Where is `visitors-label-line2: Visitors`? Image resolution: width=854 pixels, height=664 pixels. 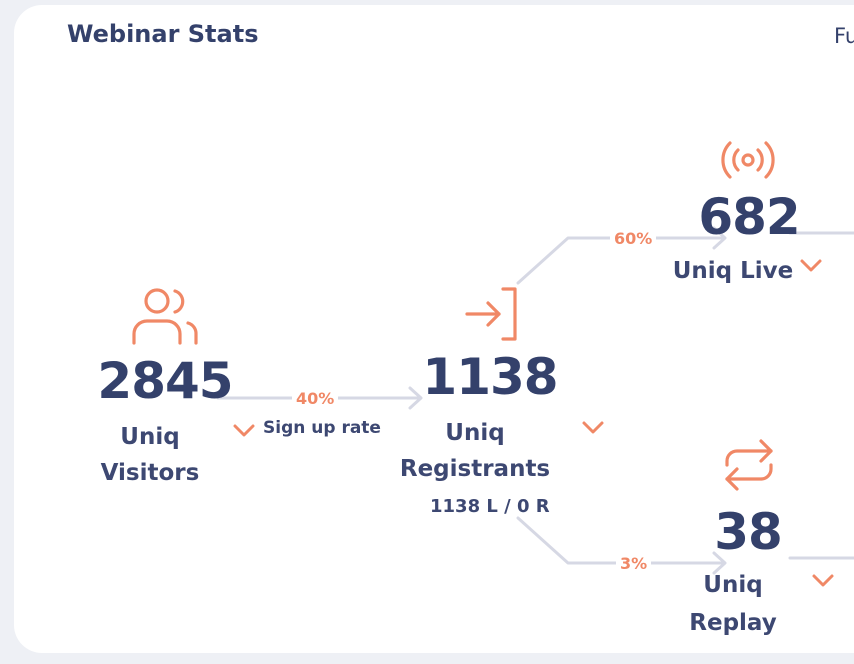
visitors-label-line2: Visitors is located at coordinates (150, 473).